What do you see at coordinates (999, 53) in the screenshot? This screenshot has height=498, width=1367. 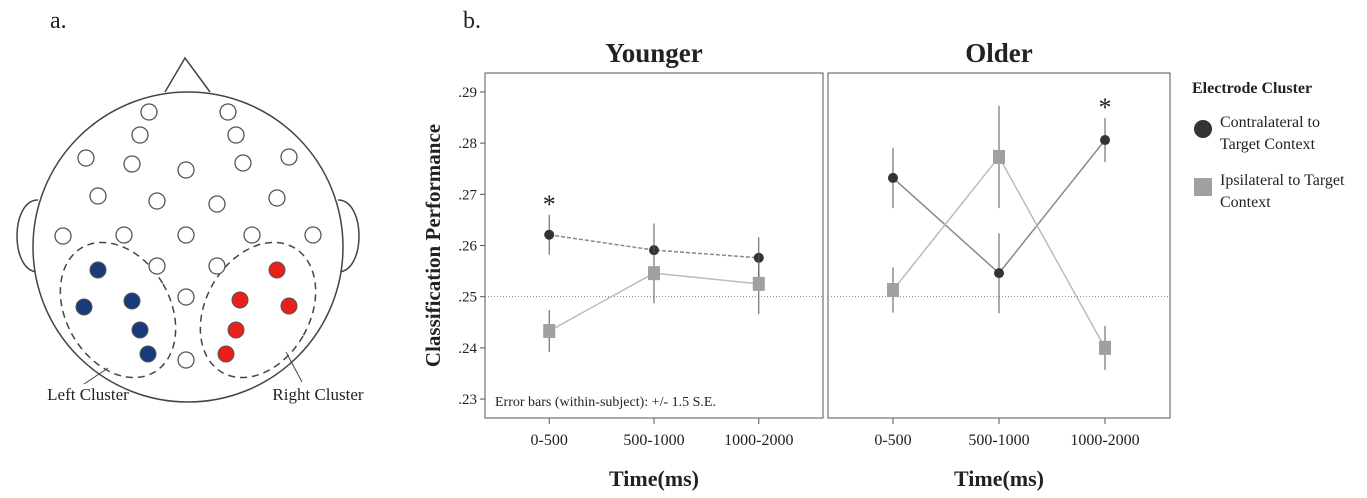 I see `panel-title: Older` at bounding box center [999, 53].